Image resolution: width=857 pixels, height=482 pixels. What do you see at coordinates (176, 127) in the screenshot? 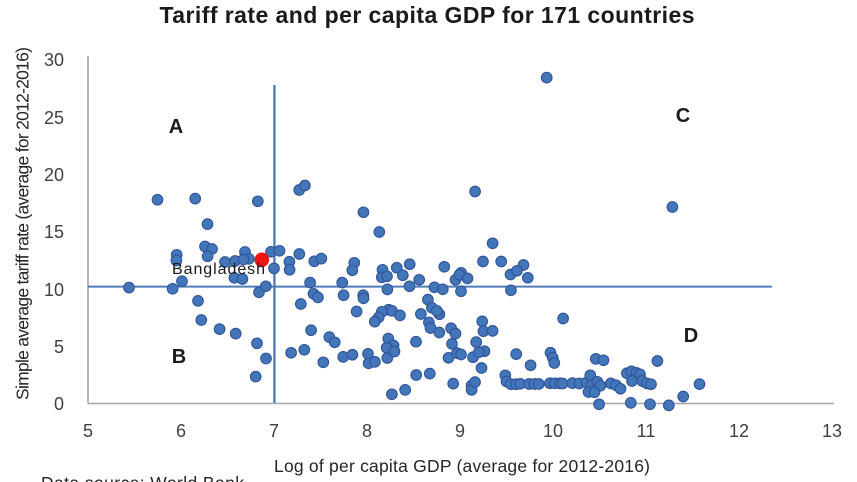
I see `svg-text: A` at bounding box center [176, 127].